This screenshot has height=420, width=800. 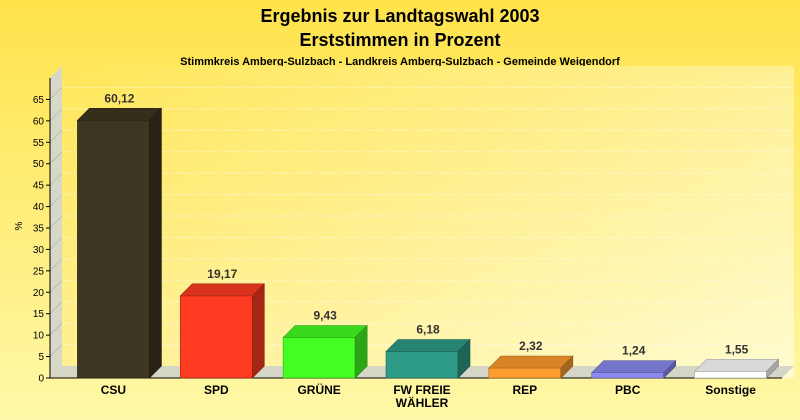 I want to click on bar-value-label: 60,12, so click(x=119, y=98).